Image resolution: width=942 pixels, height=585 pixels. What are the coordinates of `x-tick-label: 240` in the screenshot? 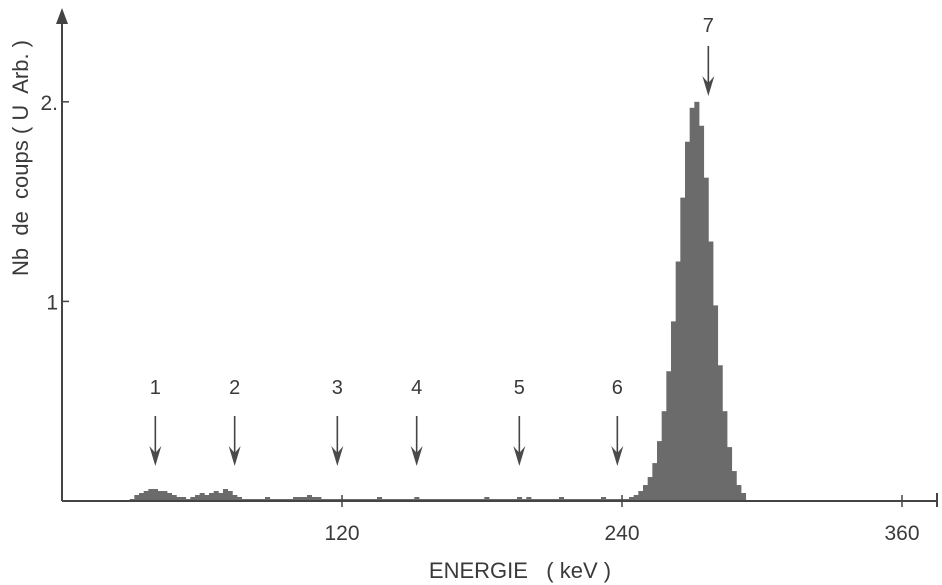 It's located at (621, 533).